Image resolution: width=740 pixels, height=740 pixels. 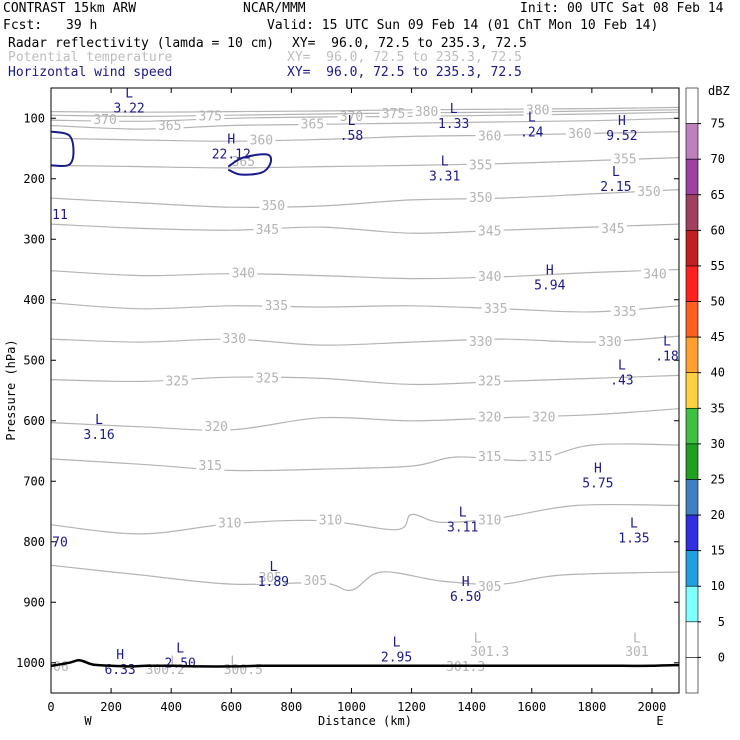 I want to click on wind-extremum-value: 3.16, so click(x=98, y=435).